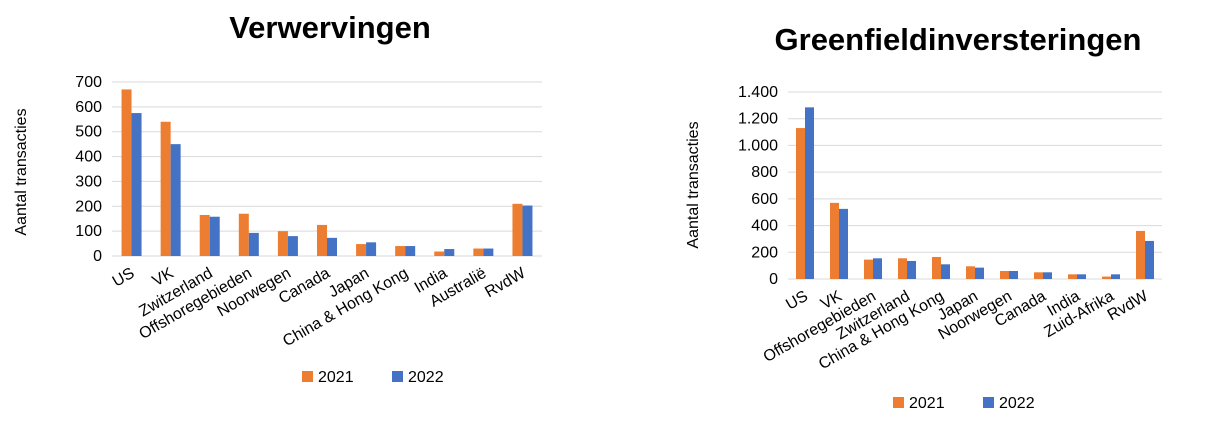  Describe the element at coordinates (336, 377) in the screenshot. I see `chart1-legend-2021: 2021` at that location.